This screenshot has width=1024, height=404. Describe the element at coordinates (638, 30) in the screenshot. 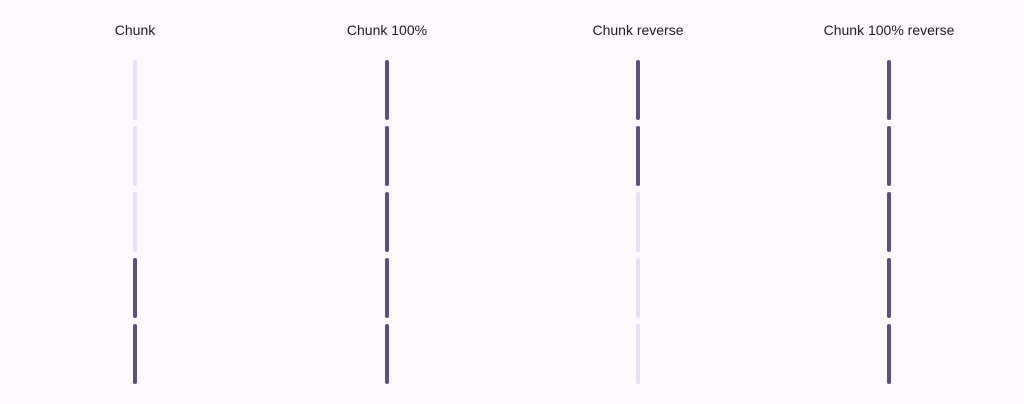

I see `indicator-title: Chunk reverse` at that location.